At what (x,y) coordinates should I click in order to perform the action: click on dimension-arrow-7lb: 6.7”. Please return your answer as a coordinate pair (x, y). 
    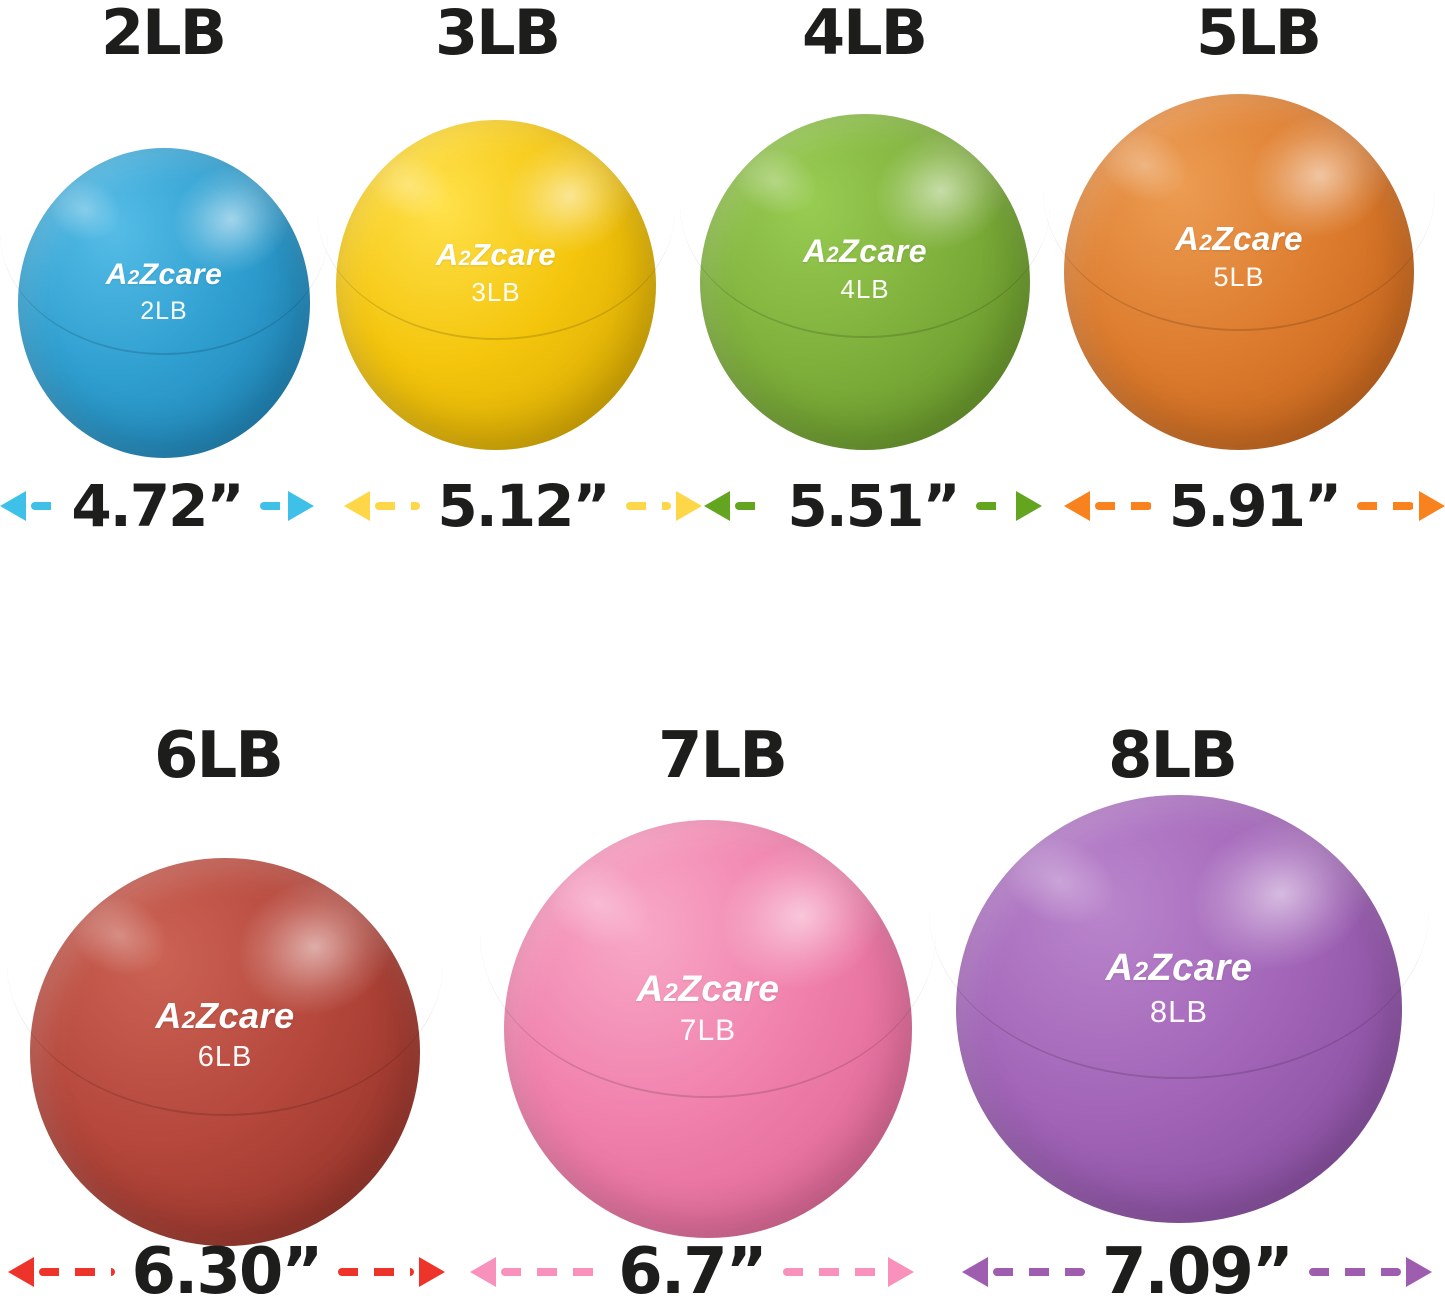
    Looking at the image, I should click on (692, 1269).